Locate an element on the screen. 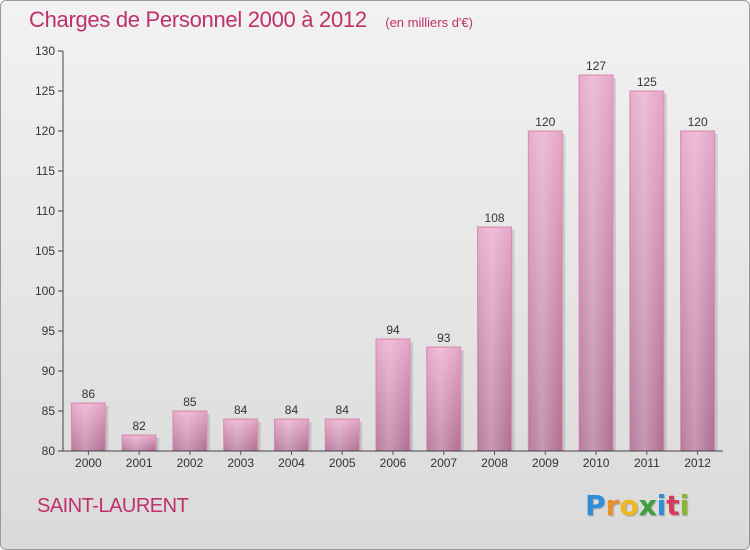 The width and height of the screenshot is (750, 550). chart-title: Charges de Personnel 2000 à 2012 is located at coordinates (198, 19).